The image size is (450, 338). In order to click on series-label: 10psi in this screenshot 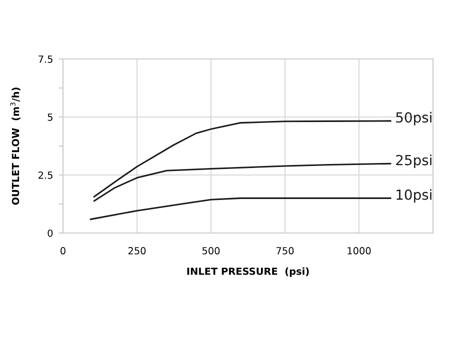, I will do `click(414, 196)`.